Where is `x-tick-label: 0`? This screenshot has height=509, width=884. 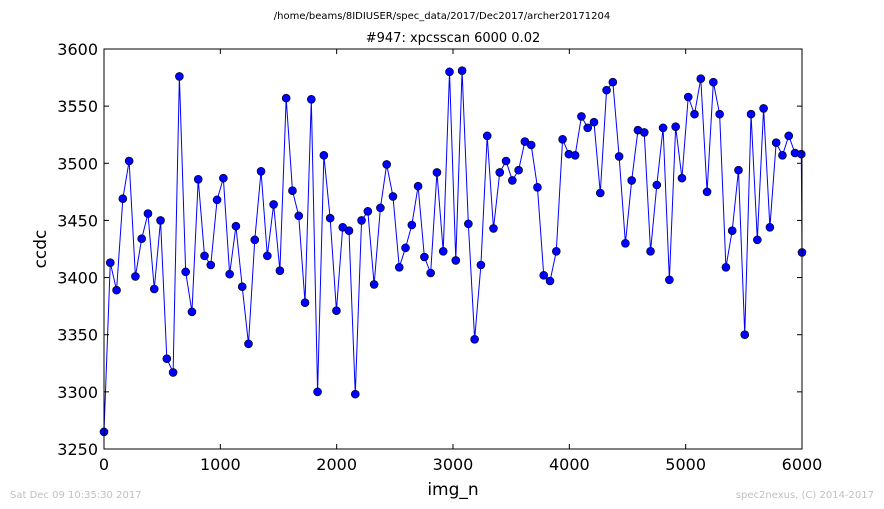
x-tick-label: 0 is located at coordinates (104, 464).